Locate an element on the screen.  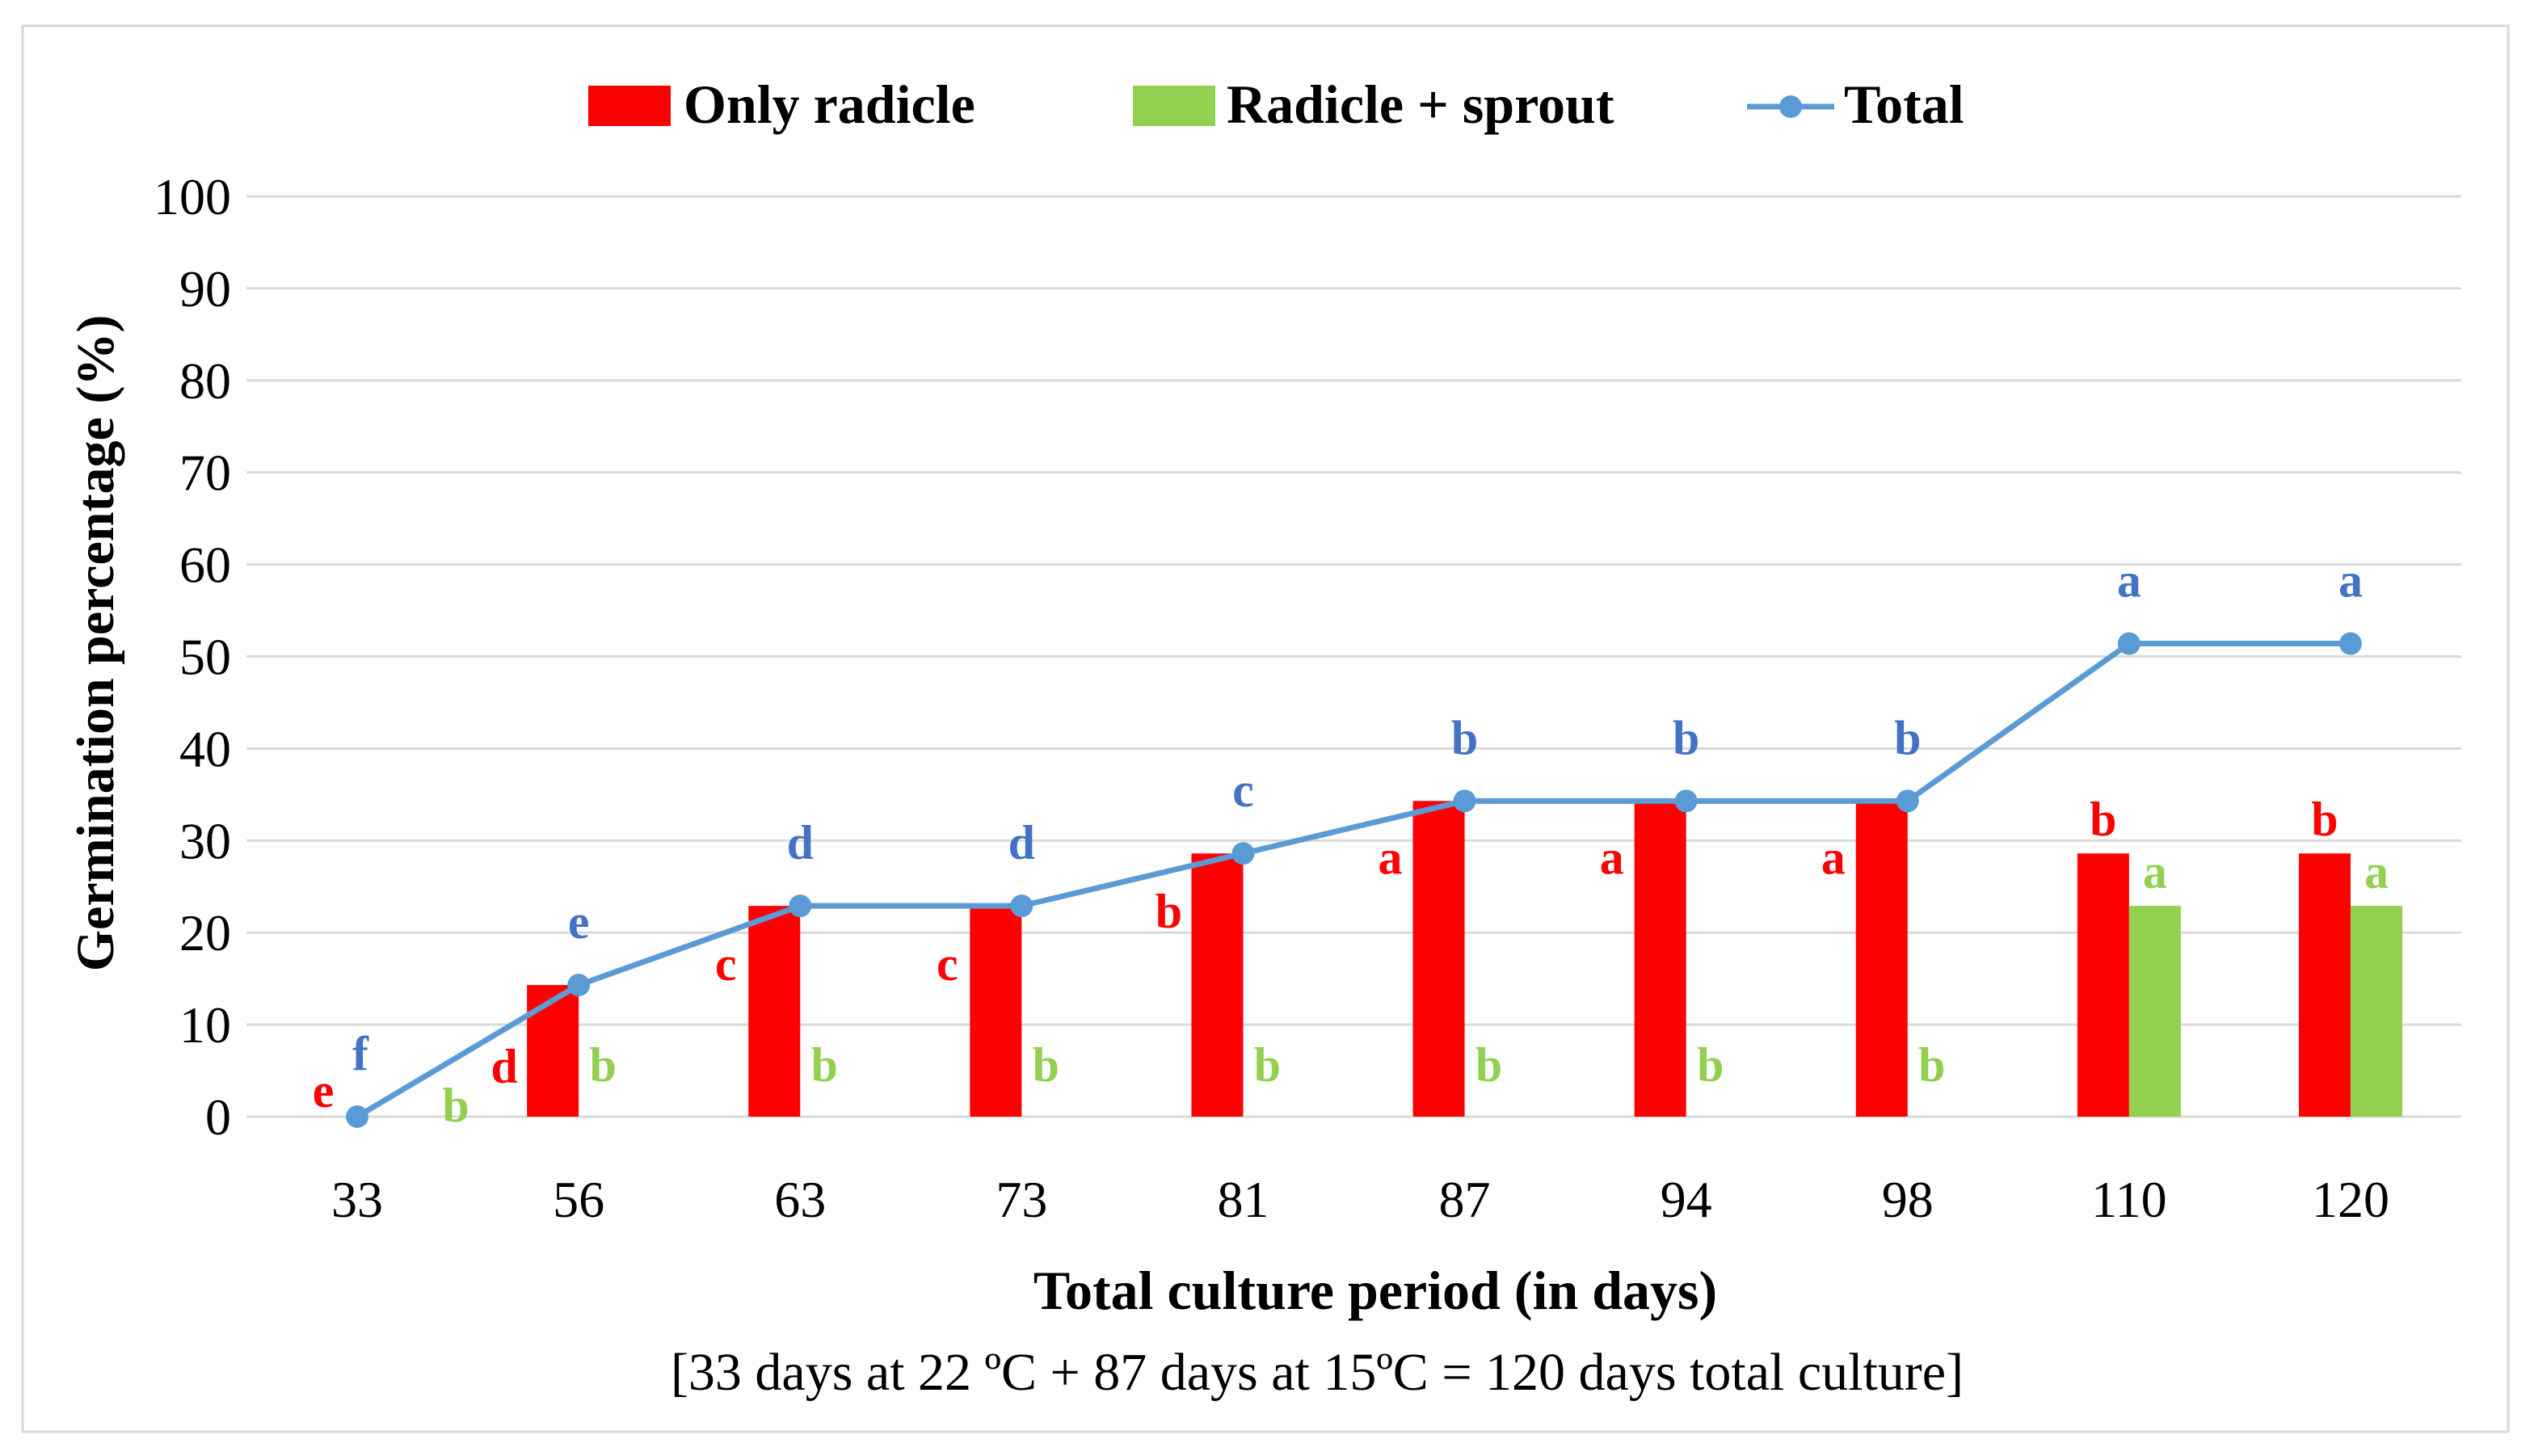
y-tick-label: 40 is located at coordinates (205, 748).